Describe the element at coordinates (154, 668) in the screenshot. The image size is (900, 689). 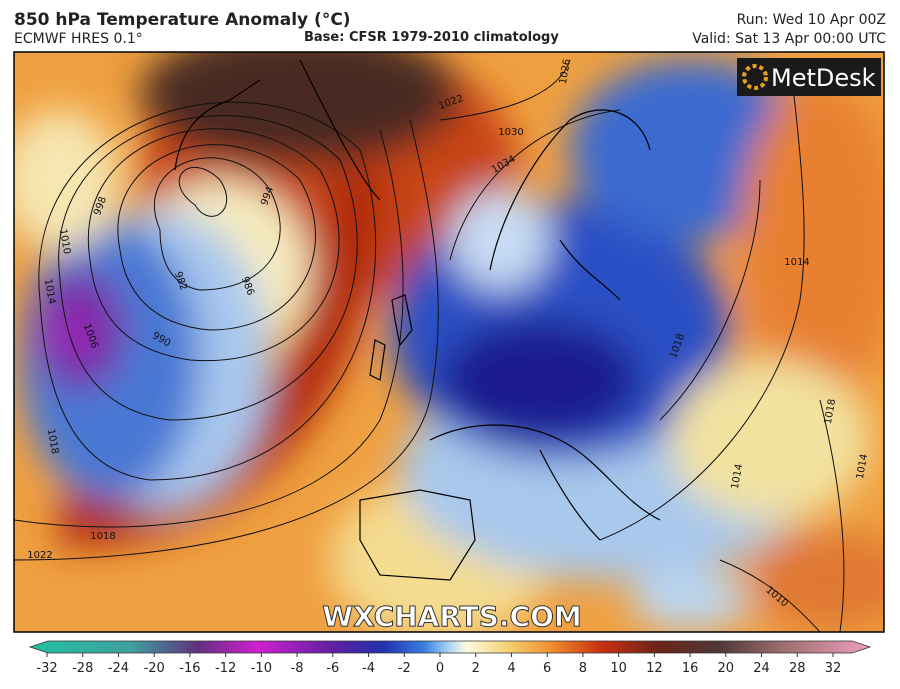
I see `colorbar-tick-label: -20` at that location.